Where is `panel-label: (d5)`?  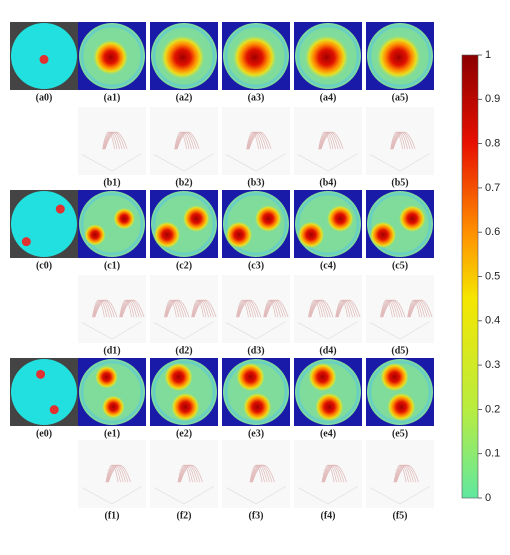 panel-label: (d5) is located at coordinates (399, 350).